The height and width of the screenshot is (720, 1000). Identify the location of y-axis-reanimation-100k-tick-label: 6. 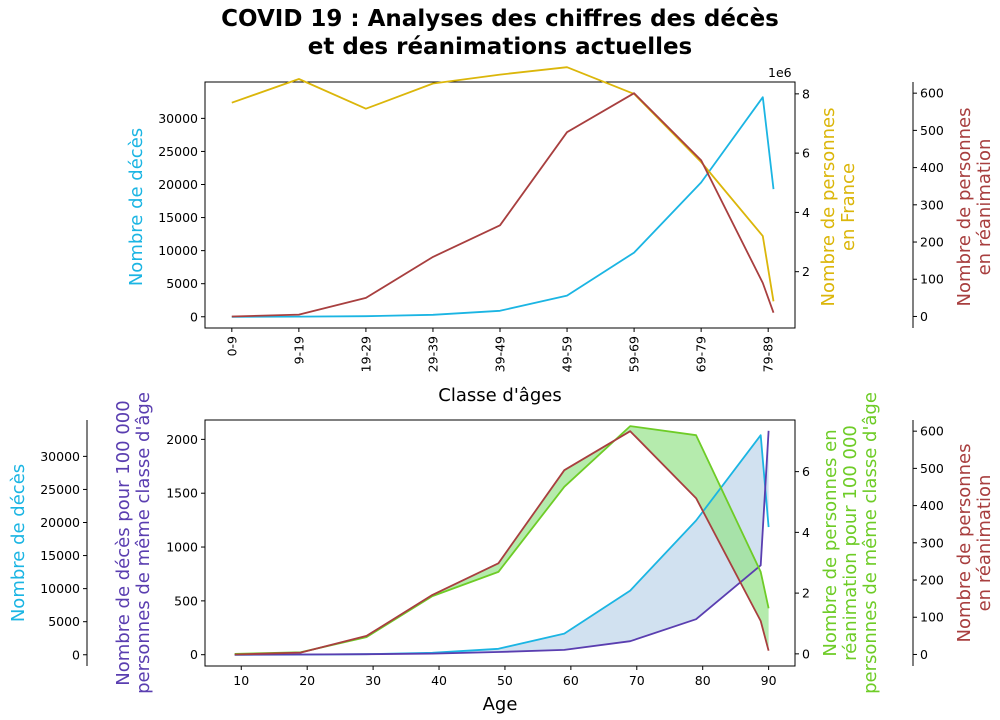
(806, 471).